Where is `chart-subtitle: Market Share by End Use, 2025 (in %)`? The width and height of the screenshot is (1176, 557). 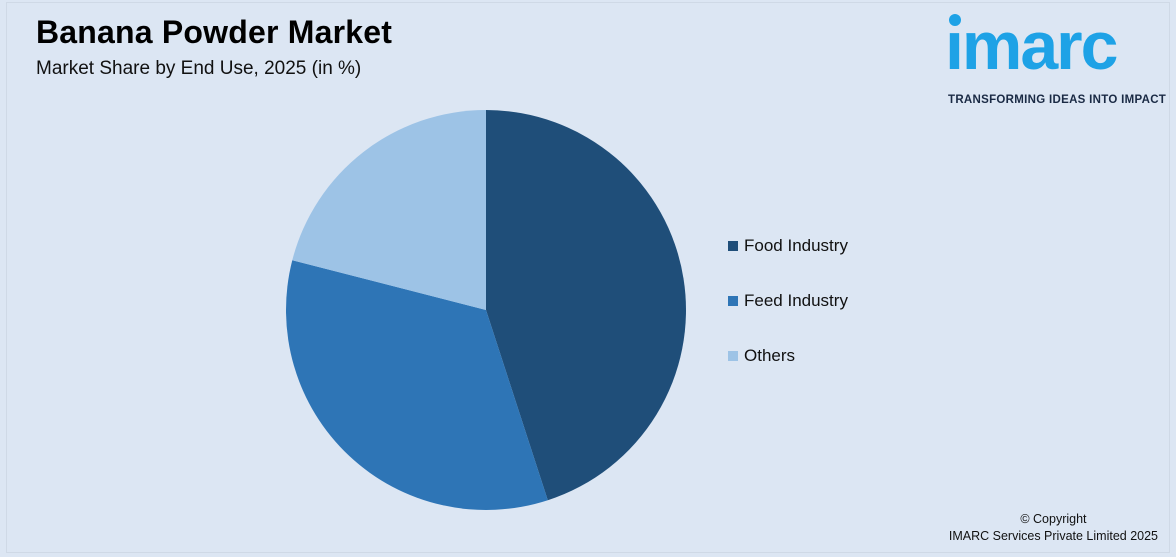 chart-subtitle: Market Share by End Use, 2025 (in %) is located at coordinates (199, 68).